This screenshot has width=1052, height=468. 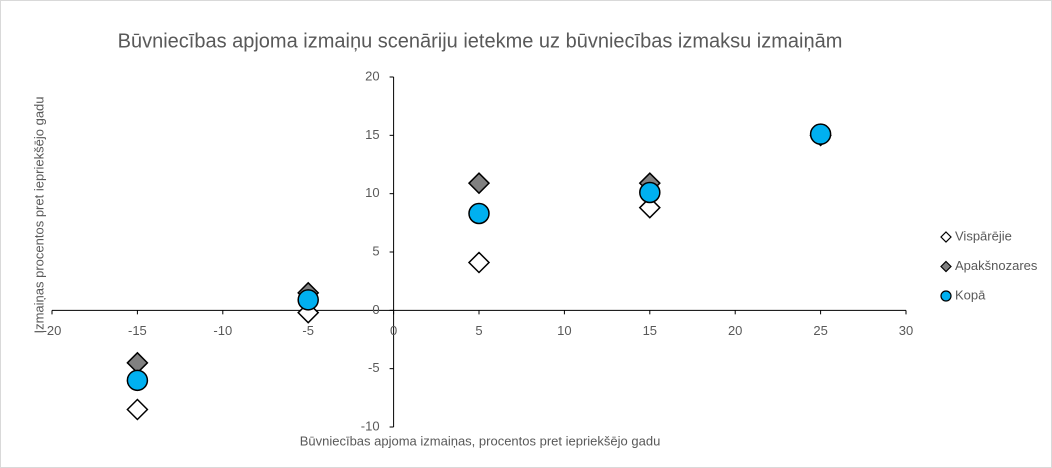 I want to click on y-tick-label: 0, so click(x=375, y=309).